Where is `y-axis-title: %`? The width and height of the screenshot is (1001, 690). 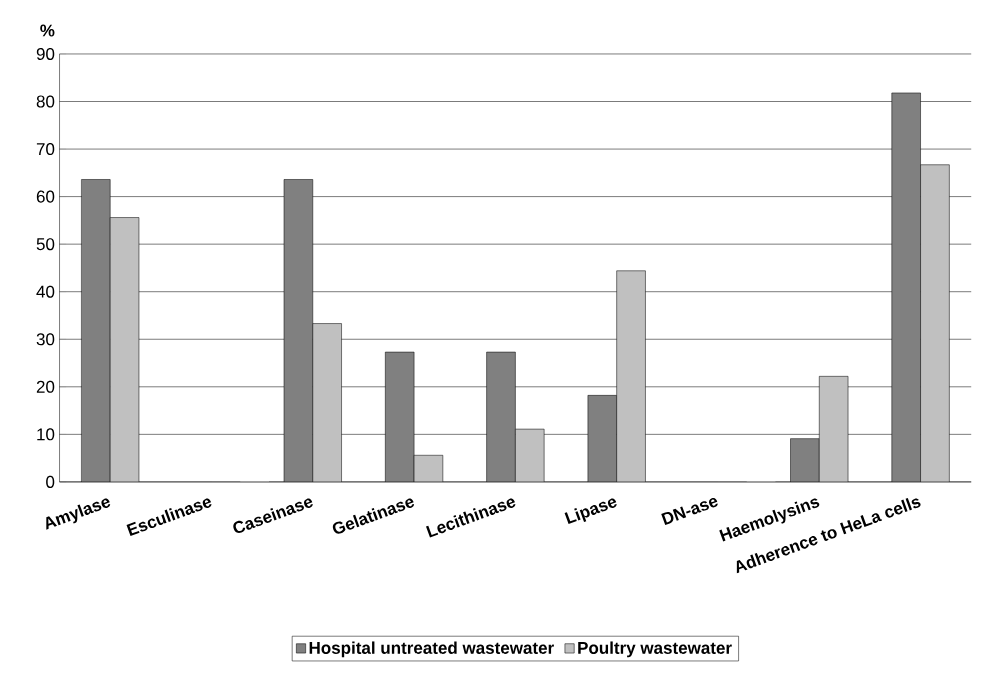 y-axis-title: % is located at coordinates (47, 30).